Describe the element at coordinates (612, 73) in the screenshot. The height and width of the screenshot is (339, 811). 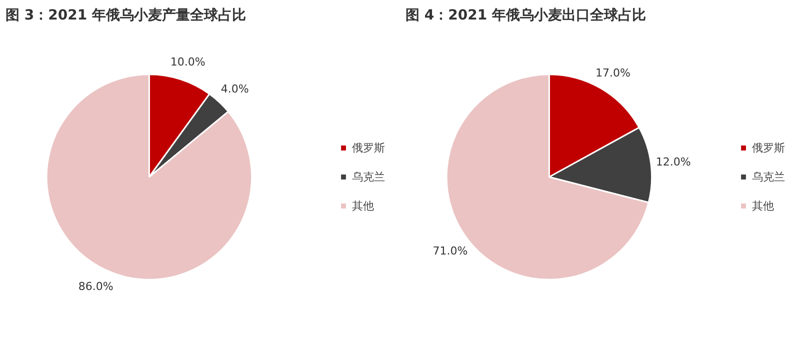
I see `data-label: 17.0%` at that location.